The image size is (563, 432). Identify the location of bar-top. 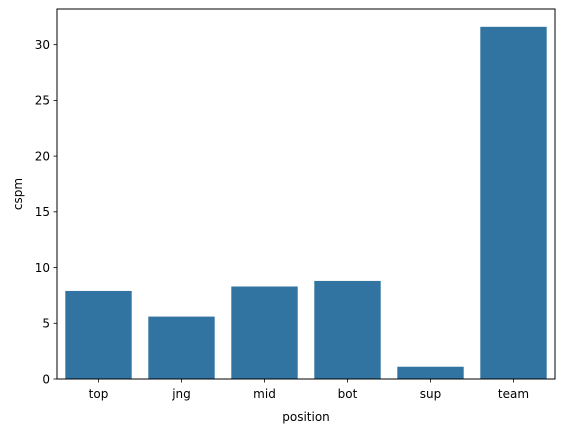
(98, 334).